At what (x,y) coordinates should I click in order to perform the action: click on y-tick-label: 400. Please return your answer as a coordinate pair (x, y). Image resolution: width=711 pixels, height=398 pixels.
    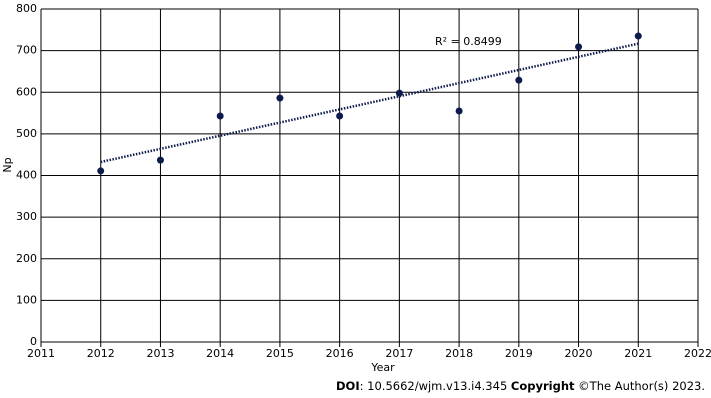
    Looking at the image, I should click on (26, 175).